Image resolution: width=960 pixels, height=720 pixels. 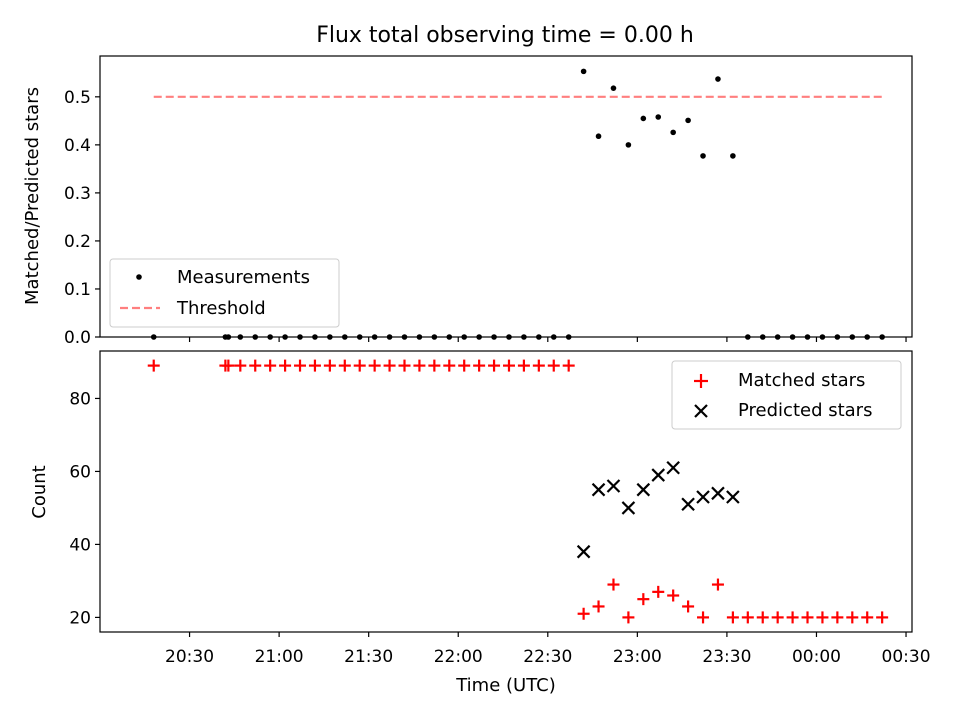 What do you see at coordinates (458, 657) in the screenshot?
I see `xtick-label: 22:00` at bounding box center [458, 657].